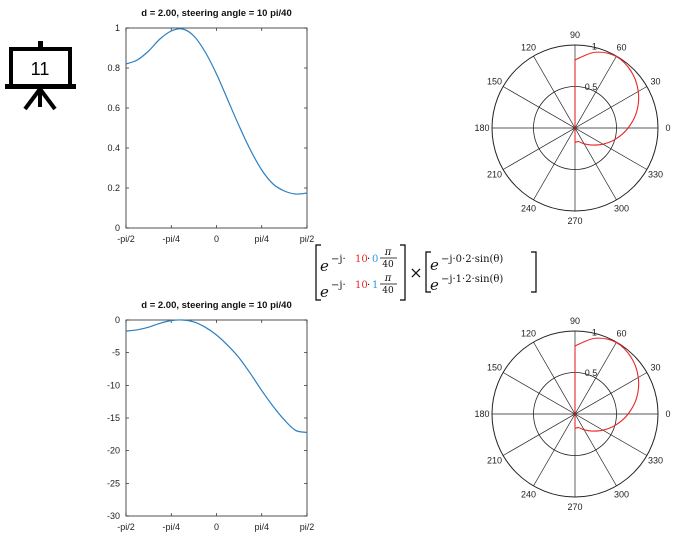 This screenshot has width=689, height=546. I want to click on formula-times: ×, so click(415, 272).